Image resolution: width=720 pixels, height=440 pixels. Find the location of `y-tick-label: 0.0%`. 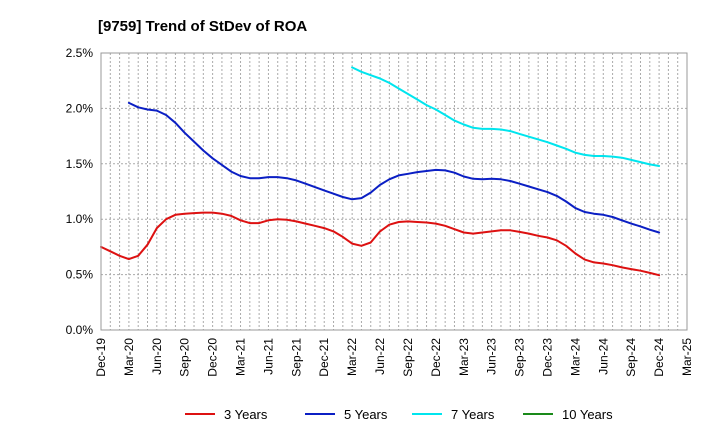

y-tick-label: 0.0% is located at coordinates (80, 330).